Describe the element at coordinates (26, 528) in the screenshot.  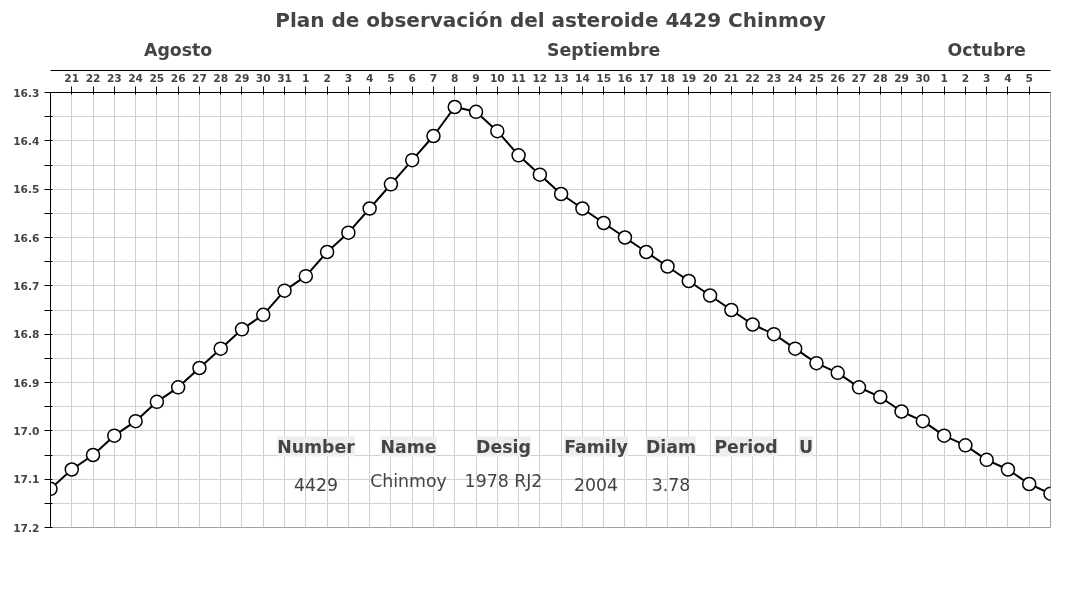
I see `y-tick-label: 17.2` at that location.